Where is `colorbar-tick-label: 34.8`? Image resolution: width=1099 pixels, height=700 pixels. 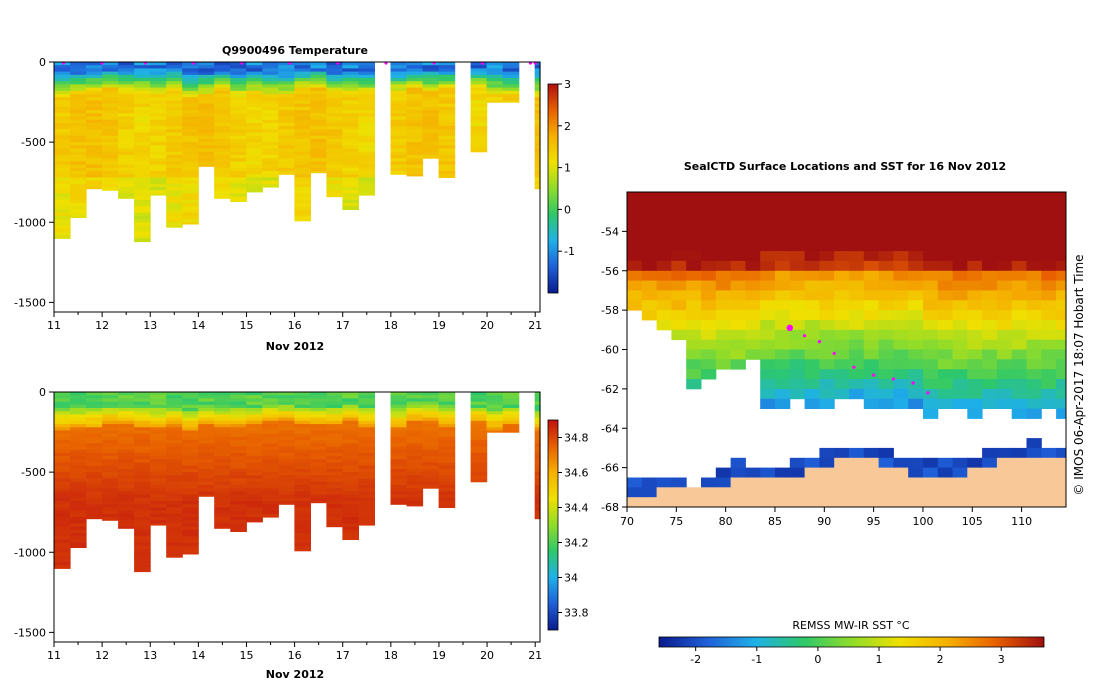 colorbar-tick-label: 34.8 is located at coordinates (576, 438).